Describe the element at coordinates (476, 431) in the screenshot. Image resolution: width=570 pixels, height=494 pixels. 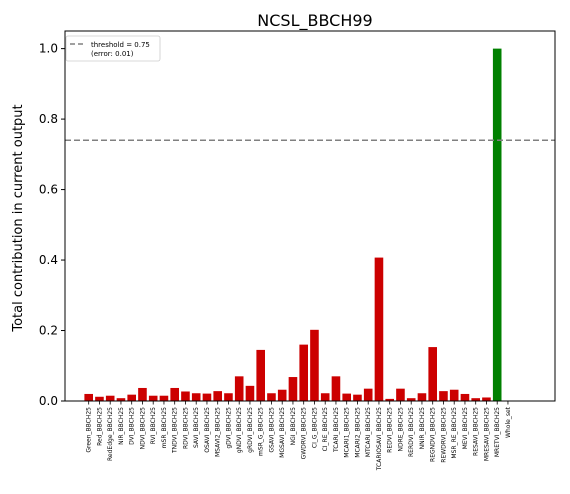
I see `x-tick-label: RESAVI_BBCH25` at that location.